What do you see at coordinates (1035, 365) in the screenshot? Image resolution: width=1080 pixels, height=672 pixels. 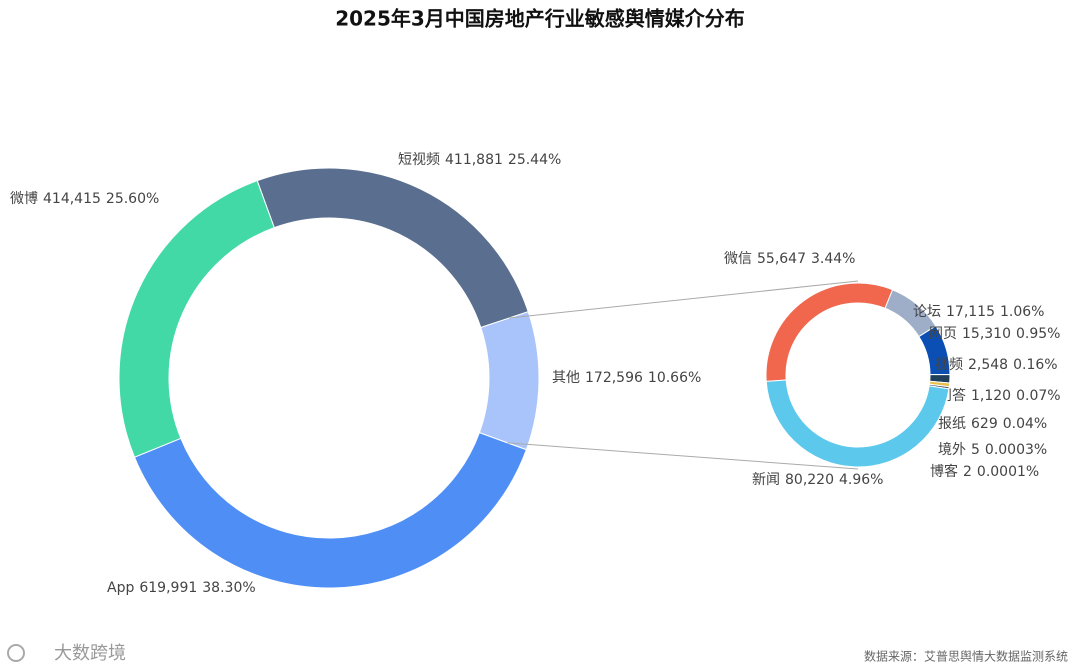 I see `percent-label: 0.16%` at bounding box center [1035, 365].